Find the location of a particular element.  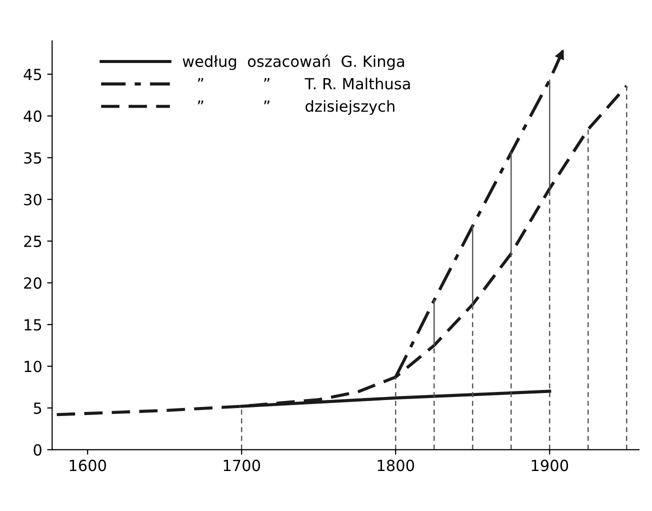

y-tick-label: 45 is located at coordinates (33, 74).